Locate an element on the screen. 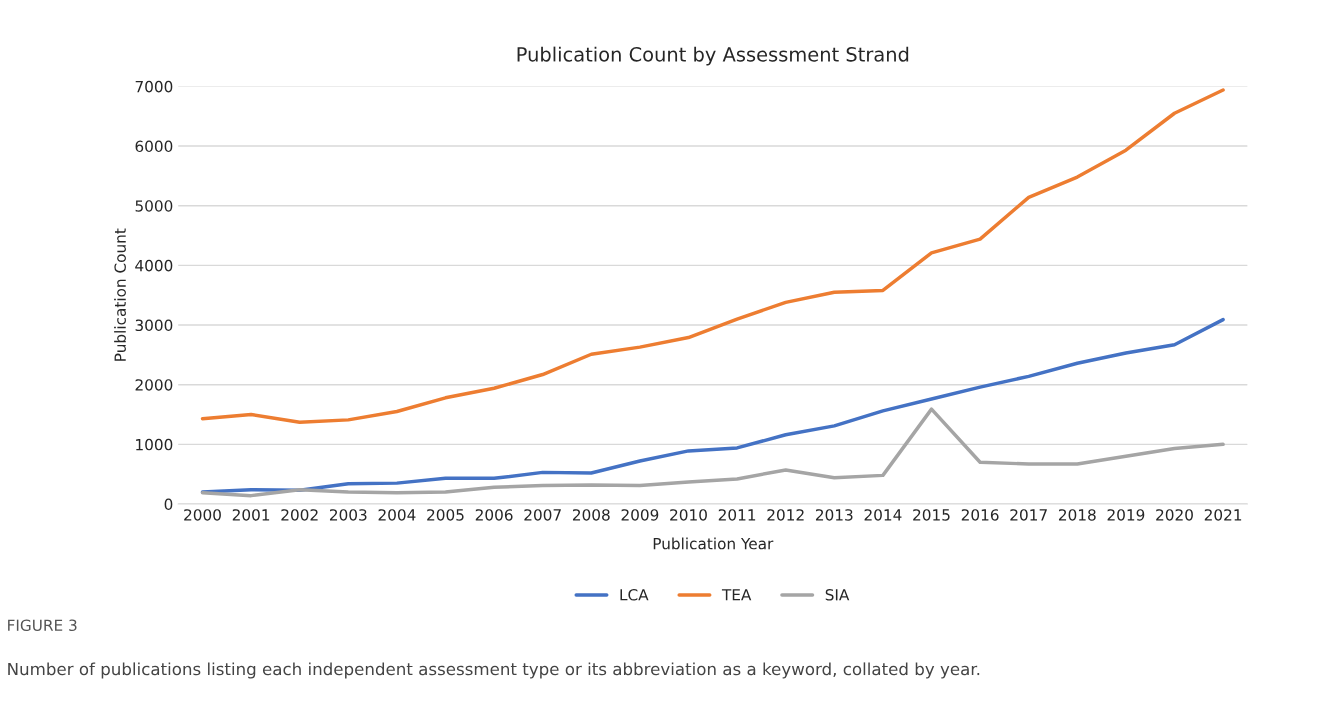 The width and height of the screenshot is (1320, 720). x-tick-label: 2007 is located at coordinates (542, 515).